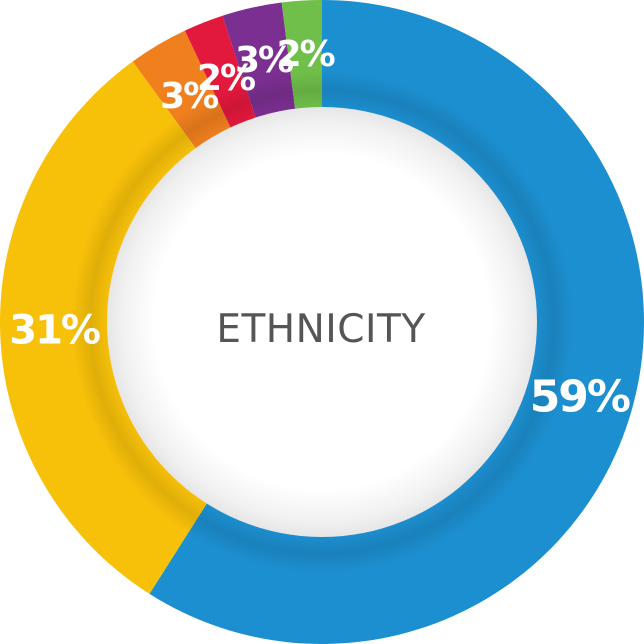 The height and width of the screenshot is (644, 644). What do you see at coordinates (306, 54) in the screenshot?
I see `slice-label-5: 2%` at bounding box center [306, 54].